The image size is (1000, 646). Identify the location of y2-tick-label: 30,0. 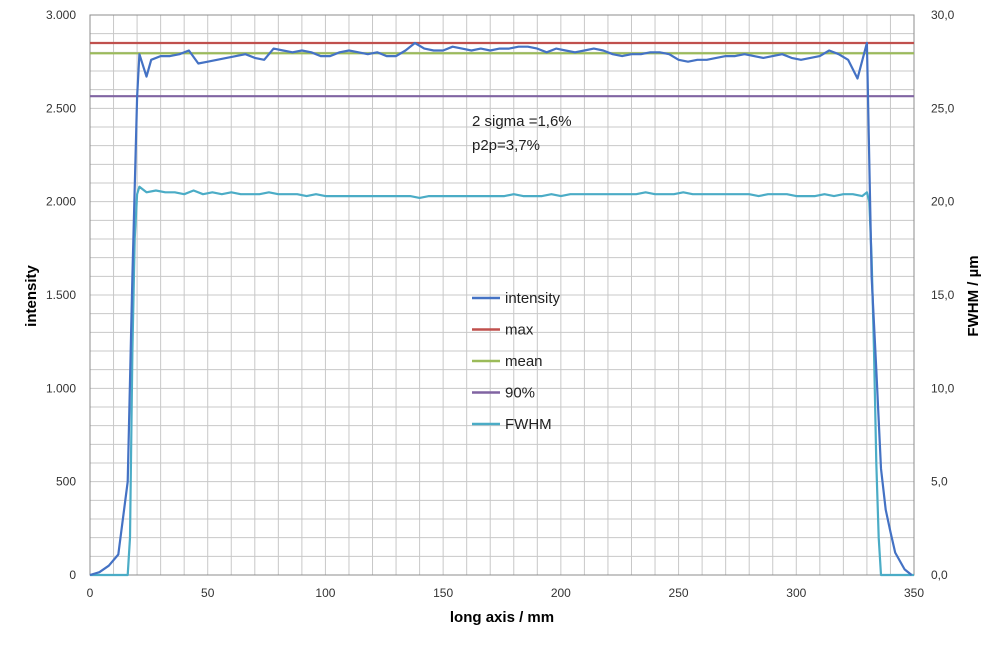
(943, 15).